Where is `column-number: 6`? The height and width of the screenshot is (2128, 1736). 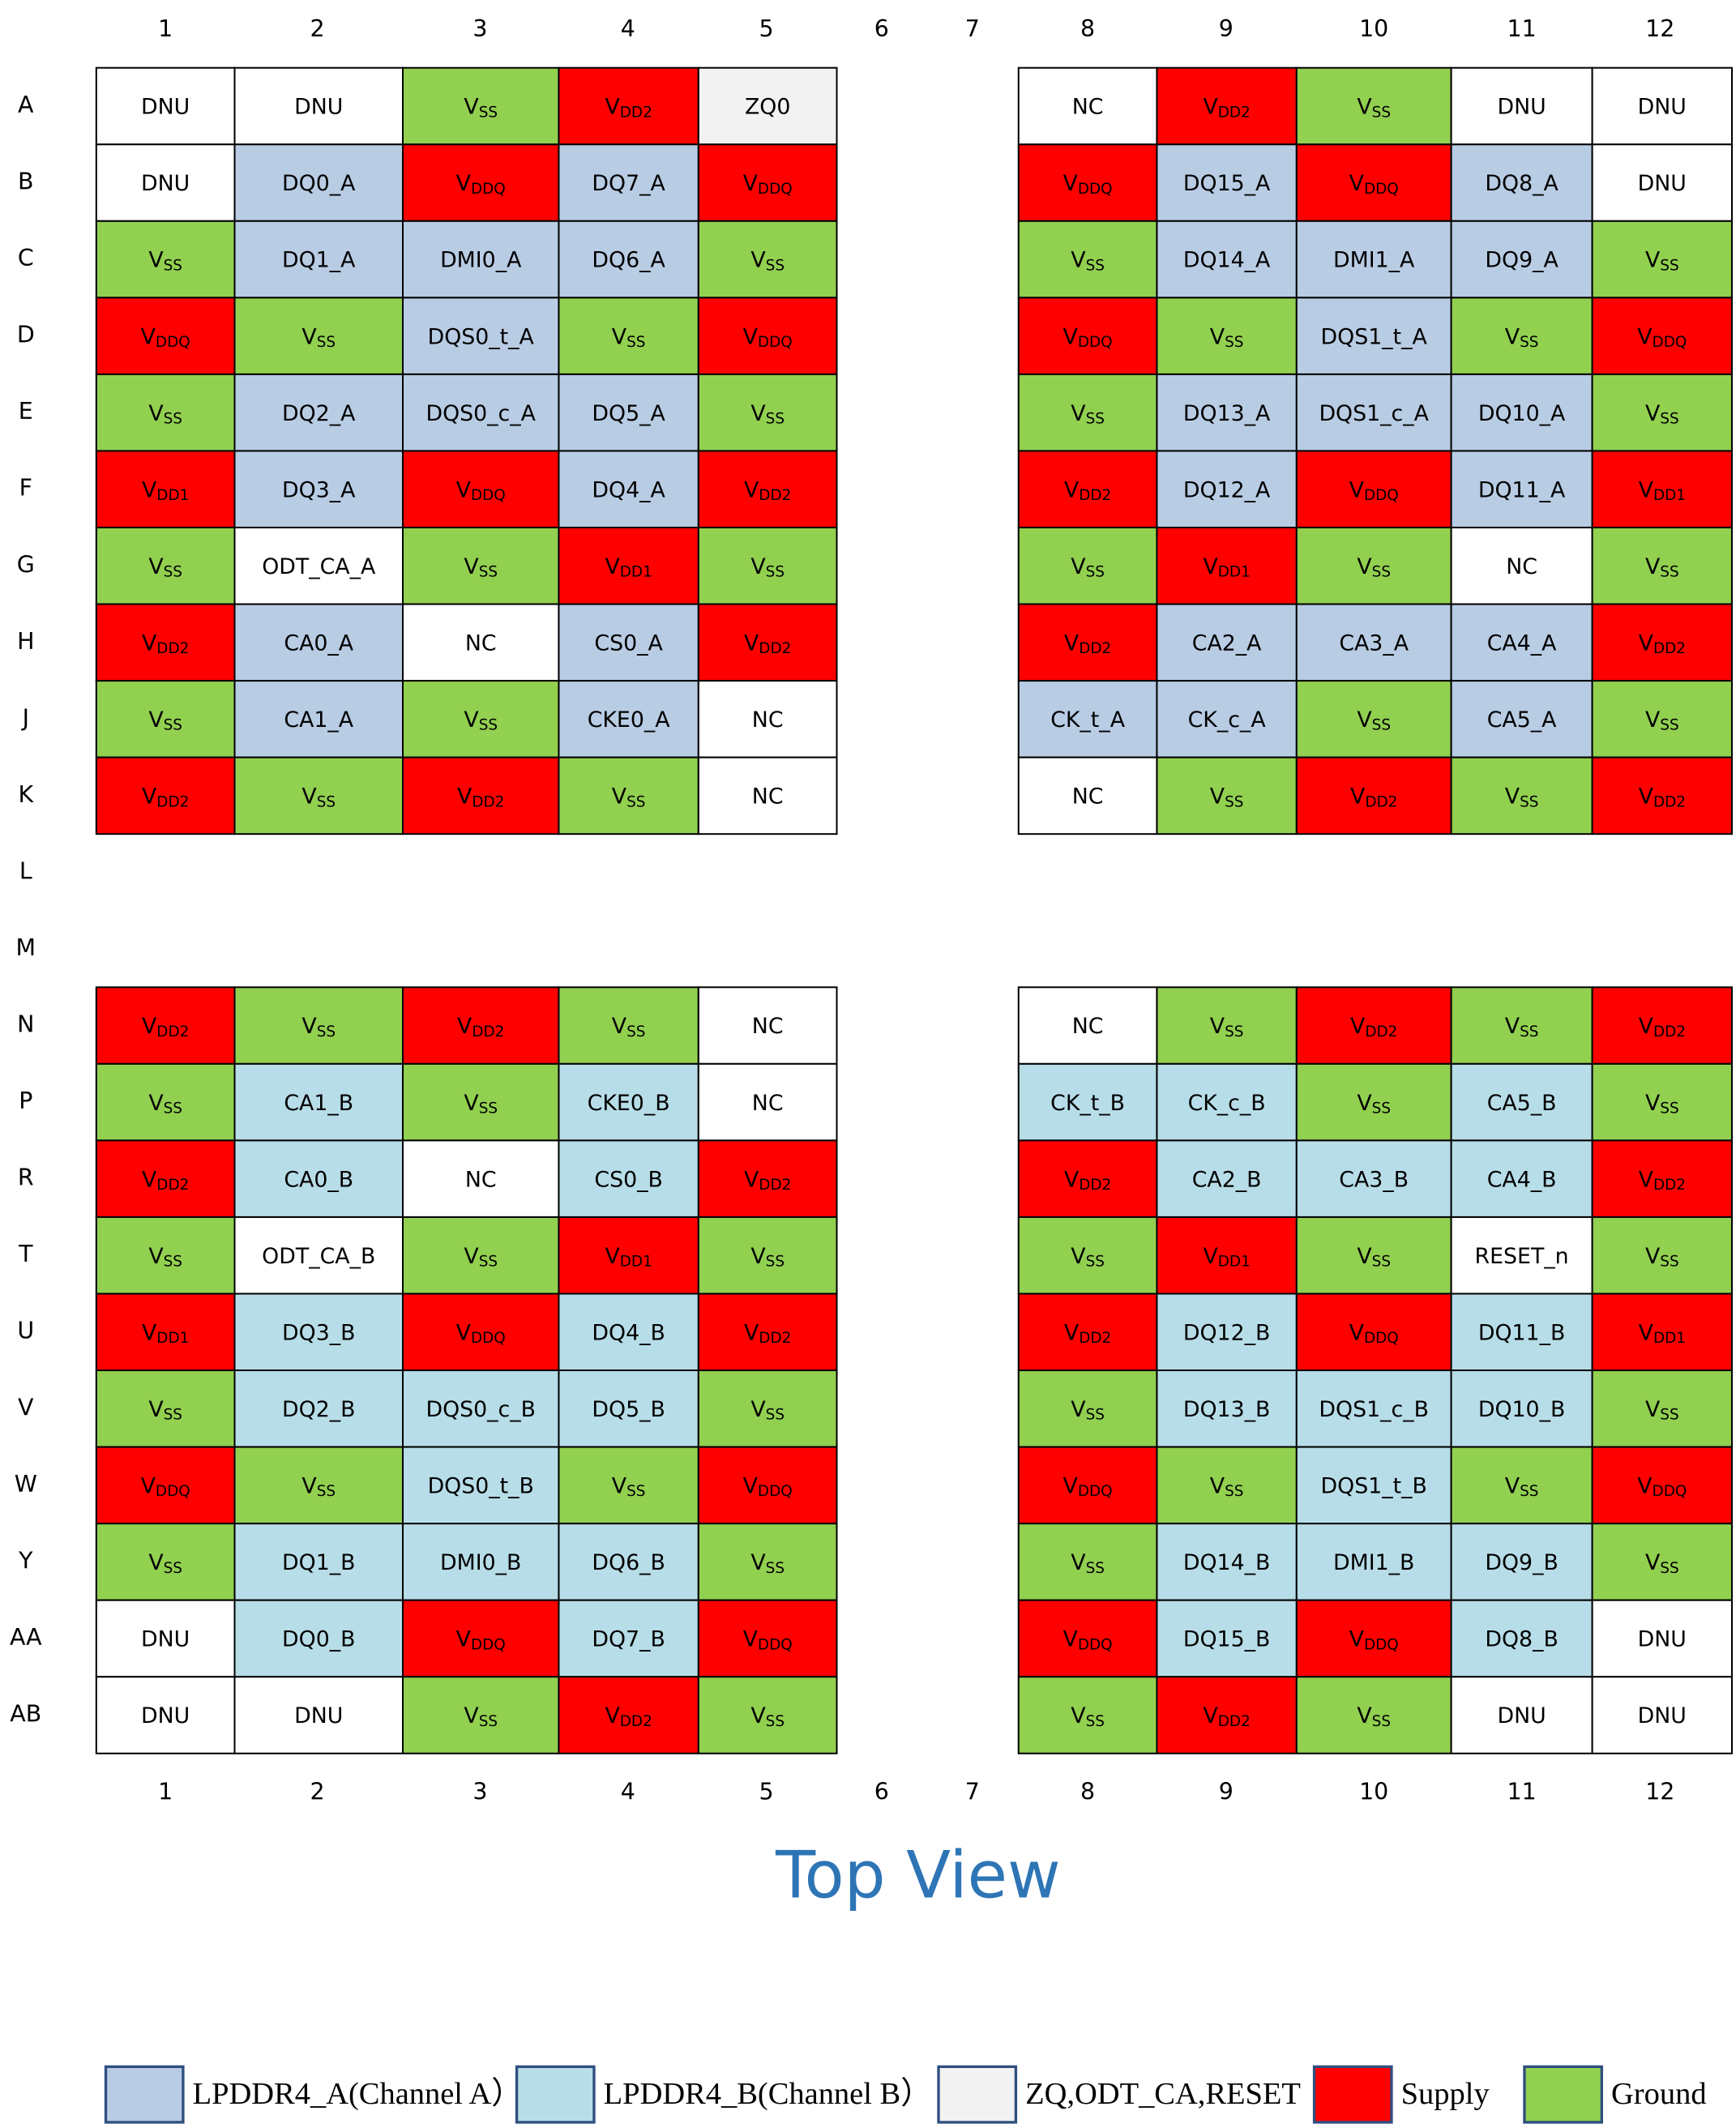 column-number: 6 is located at coordinates (881, 1791).